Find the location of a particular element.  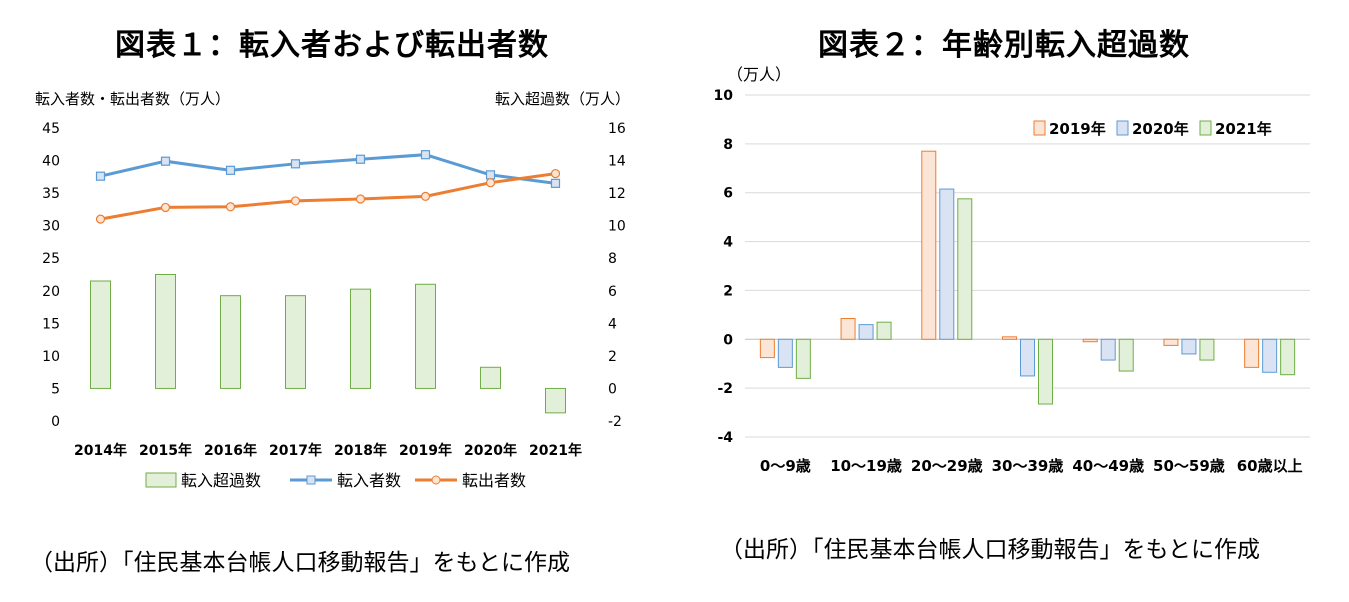

chart1-category-label: 2021年 is located at coordinates (555, 450).